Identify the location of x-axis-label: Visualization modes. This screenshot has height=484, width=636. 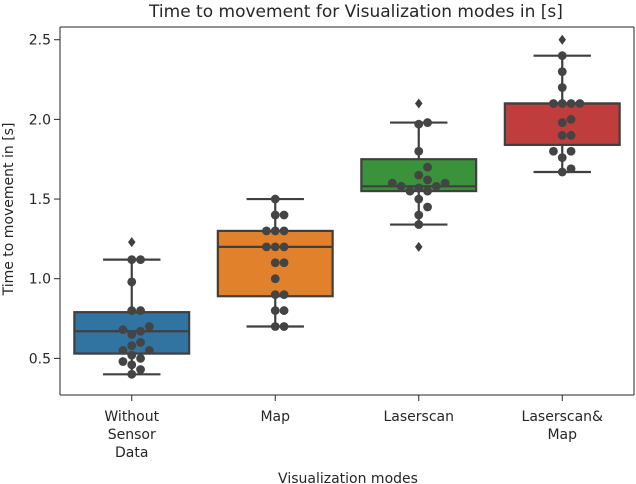
(348, 477).